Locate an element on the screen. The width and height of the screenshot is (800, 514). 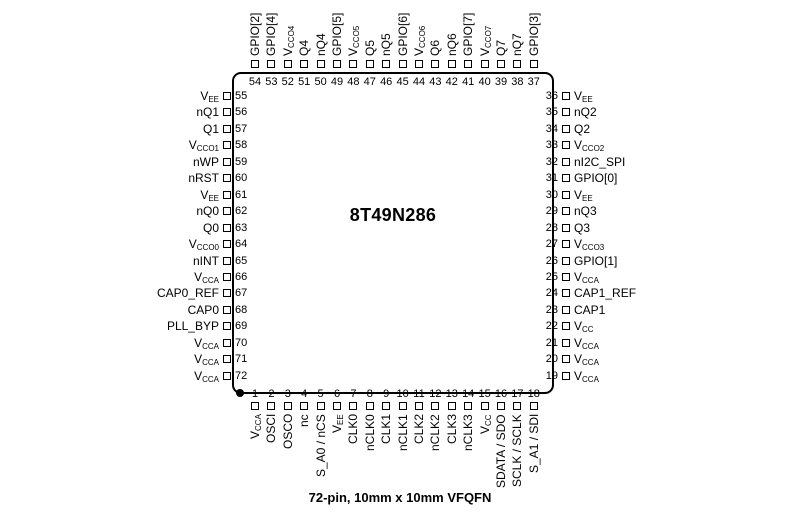
pin-number: 35 is located at coordinates (551, 112).